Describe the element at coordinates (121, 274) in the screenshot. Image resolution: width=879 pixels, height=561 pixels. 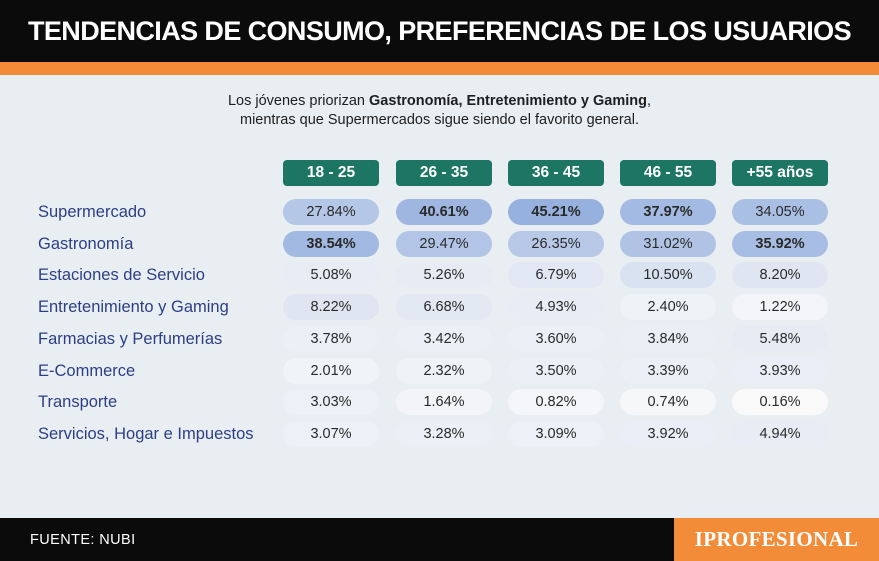
I see `row-label: Estaciones de Servicio` at that location.